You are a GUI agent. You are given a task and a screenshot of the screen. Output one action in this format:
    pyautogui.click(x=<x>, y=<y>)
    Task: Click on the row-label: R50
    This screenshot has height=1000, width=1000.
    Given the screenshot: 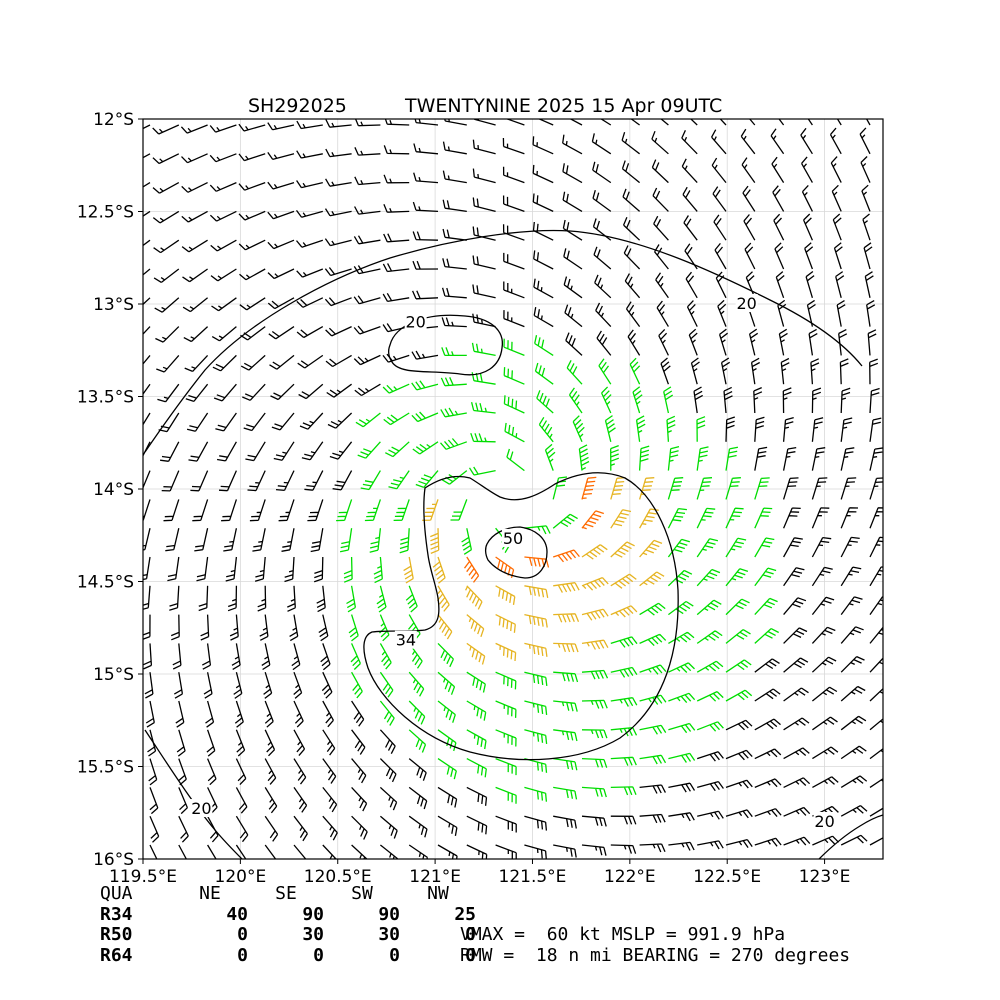 What is the action you would take?
    pyautogui.click(x=116, y=934)
    